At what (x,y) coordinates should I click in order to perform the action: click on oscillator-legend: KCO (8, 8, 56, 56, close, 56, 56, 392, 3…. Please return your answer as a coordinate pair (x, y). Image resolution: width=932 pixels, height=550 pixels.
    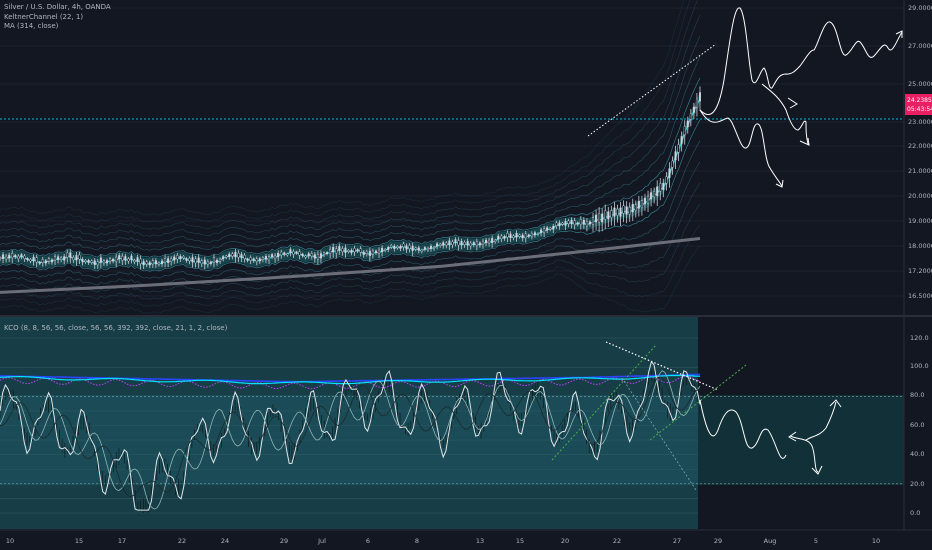
    Looking at the image, I should click on (115, 329).